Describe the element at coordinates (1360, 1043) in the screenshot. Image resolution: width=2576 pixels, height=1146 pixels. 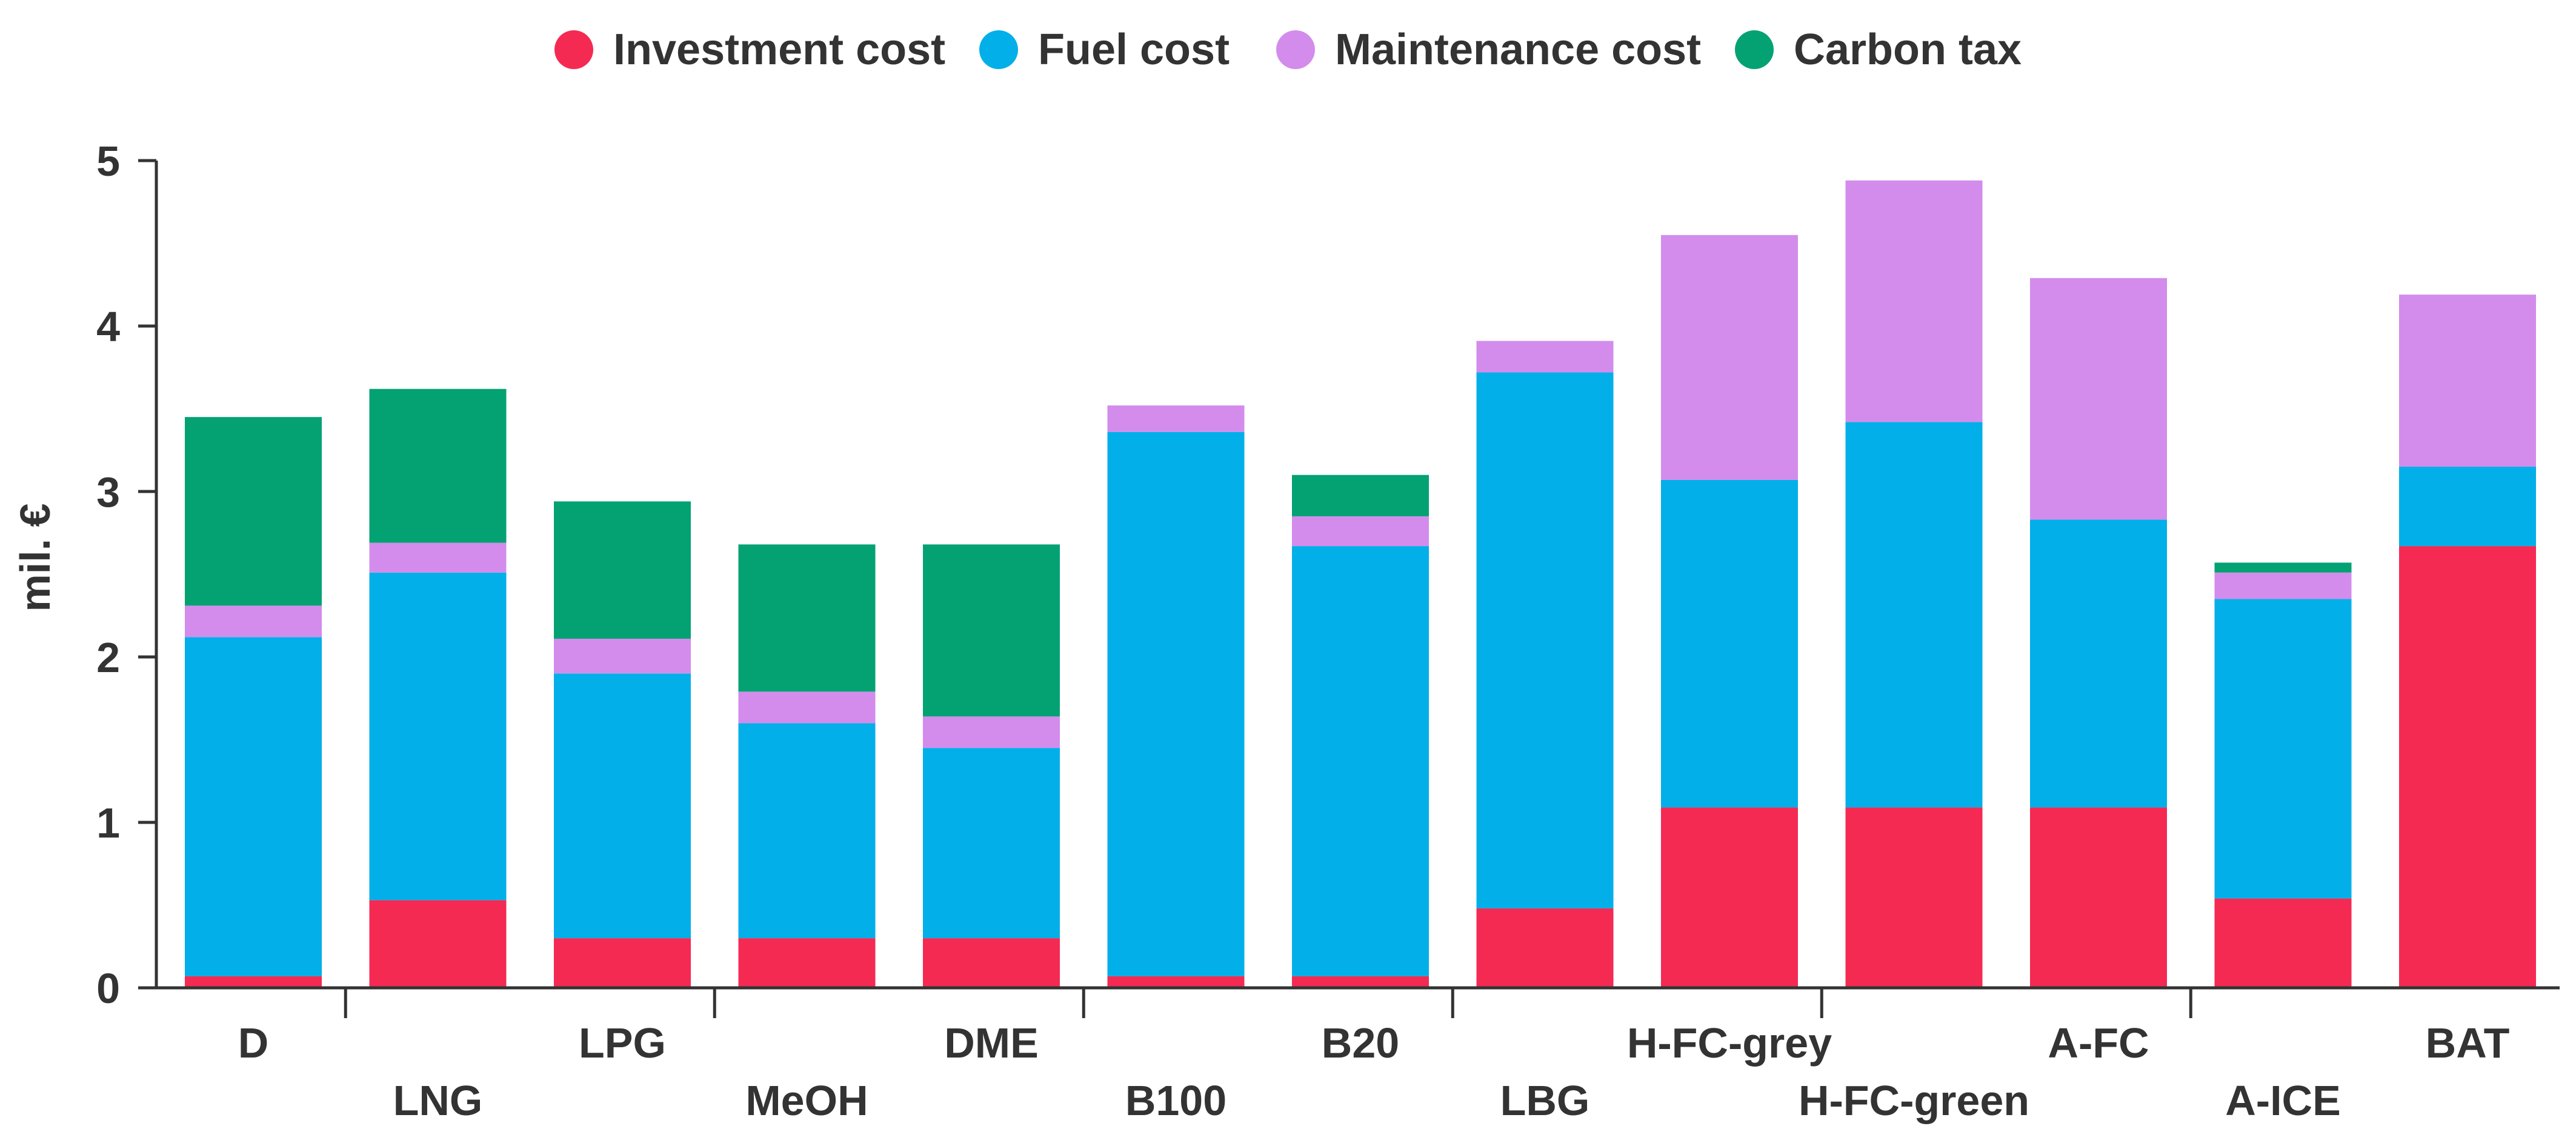
I see `x-tick-label-b20: B20` at that location.